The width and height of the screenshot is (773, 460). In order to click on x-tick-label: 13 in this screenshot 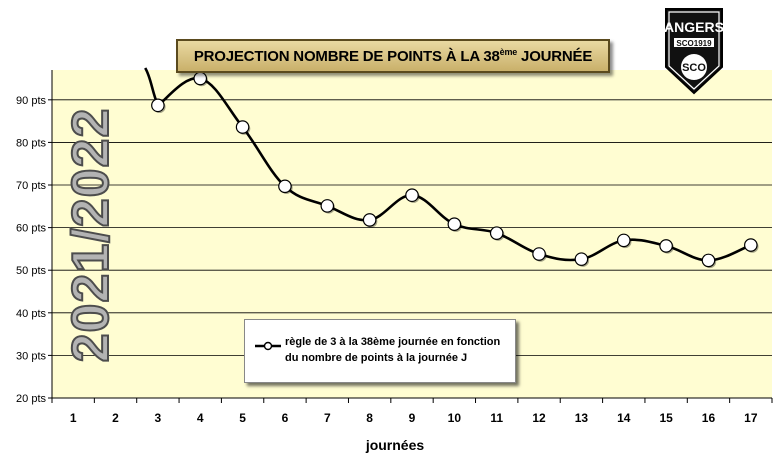, I will do `click(582, 418)`.